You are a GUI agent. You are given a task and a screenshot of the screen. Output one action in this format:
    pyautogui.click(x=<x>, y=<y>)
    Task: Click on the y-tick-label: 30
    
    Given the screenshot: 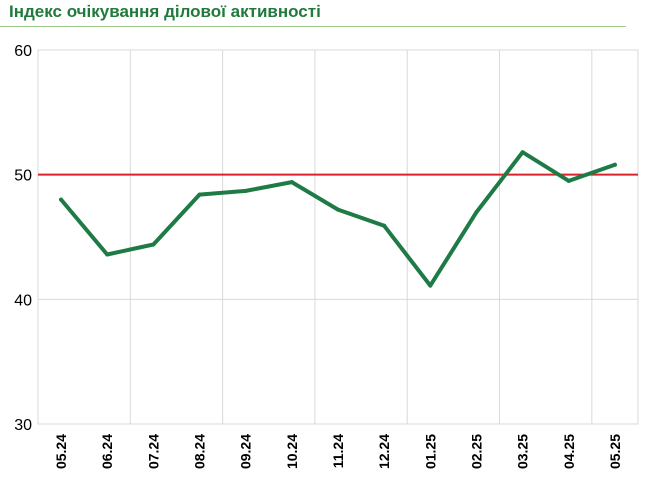 What is the action you would take?
    pyautogui.click(x=23, y=425)
    